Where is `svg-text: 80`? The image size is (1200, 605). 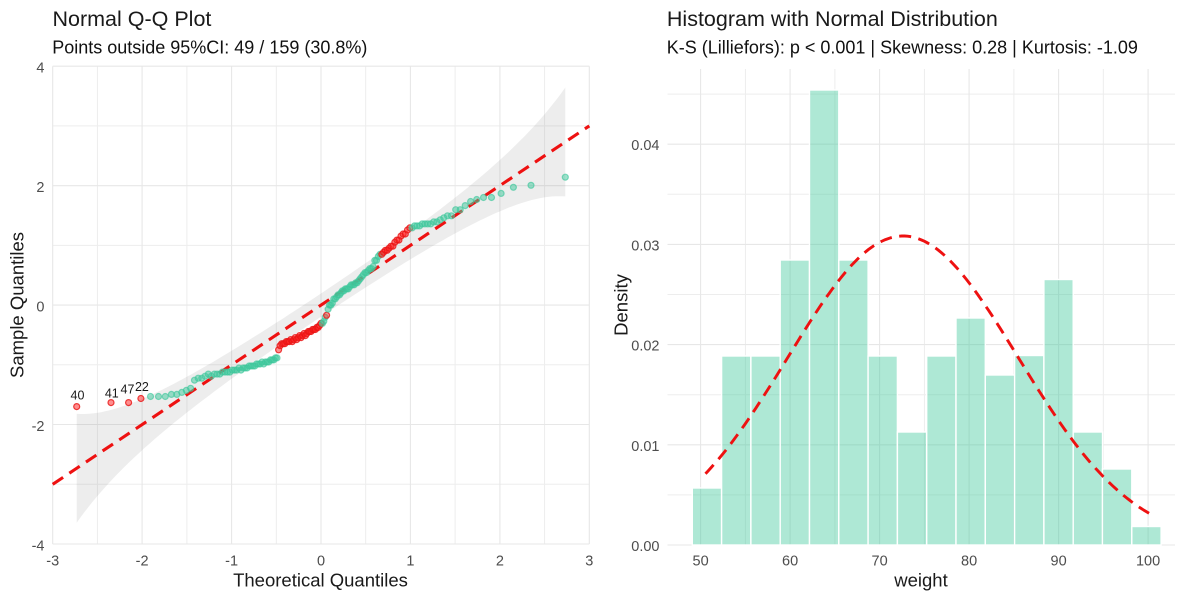 svg-text: 80 is located at coordinates (969, 562).